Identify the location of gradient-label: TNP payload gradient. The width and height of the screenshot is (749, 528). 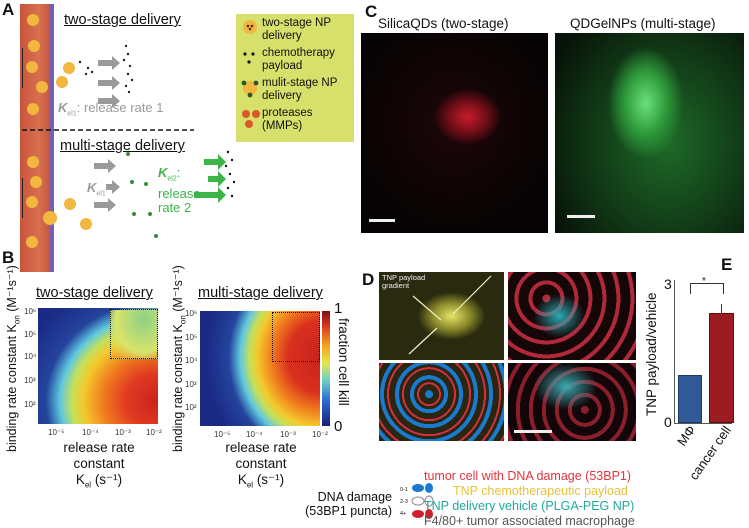
(403, 282).